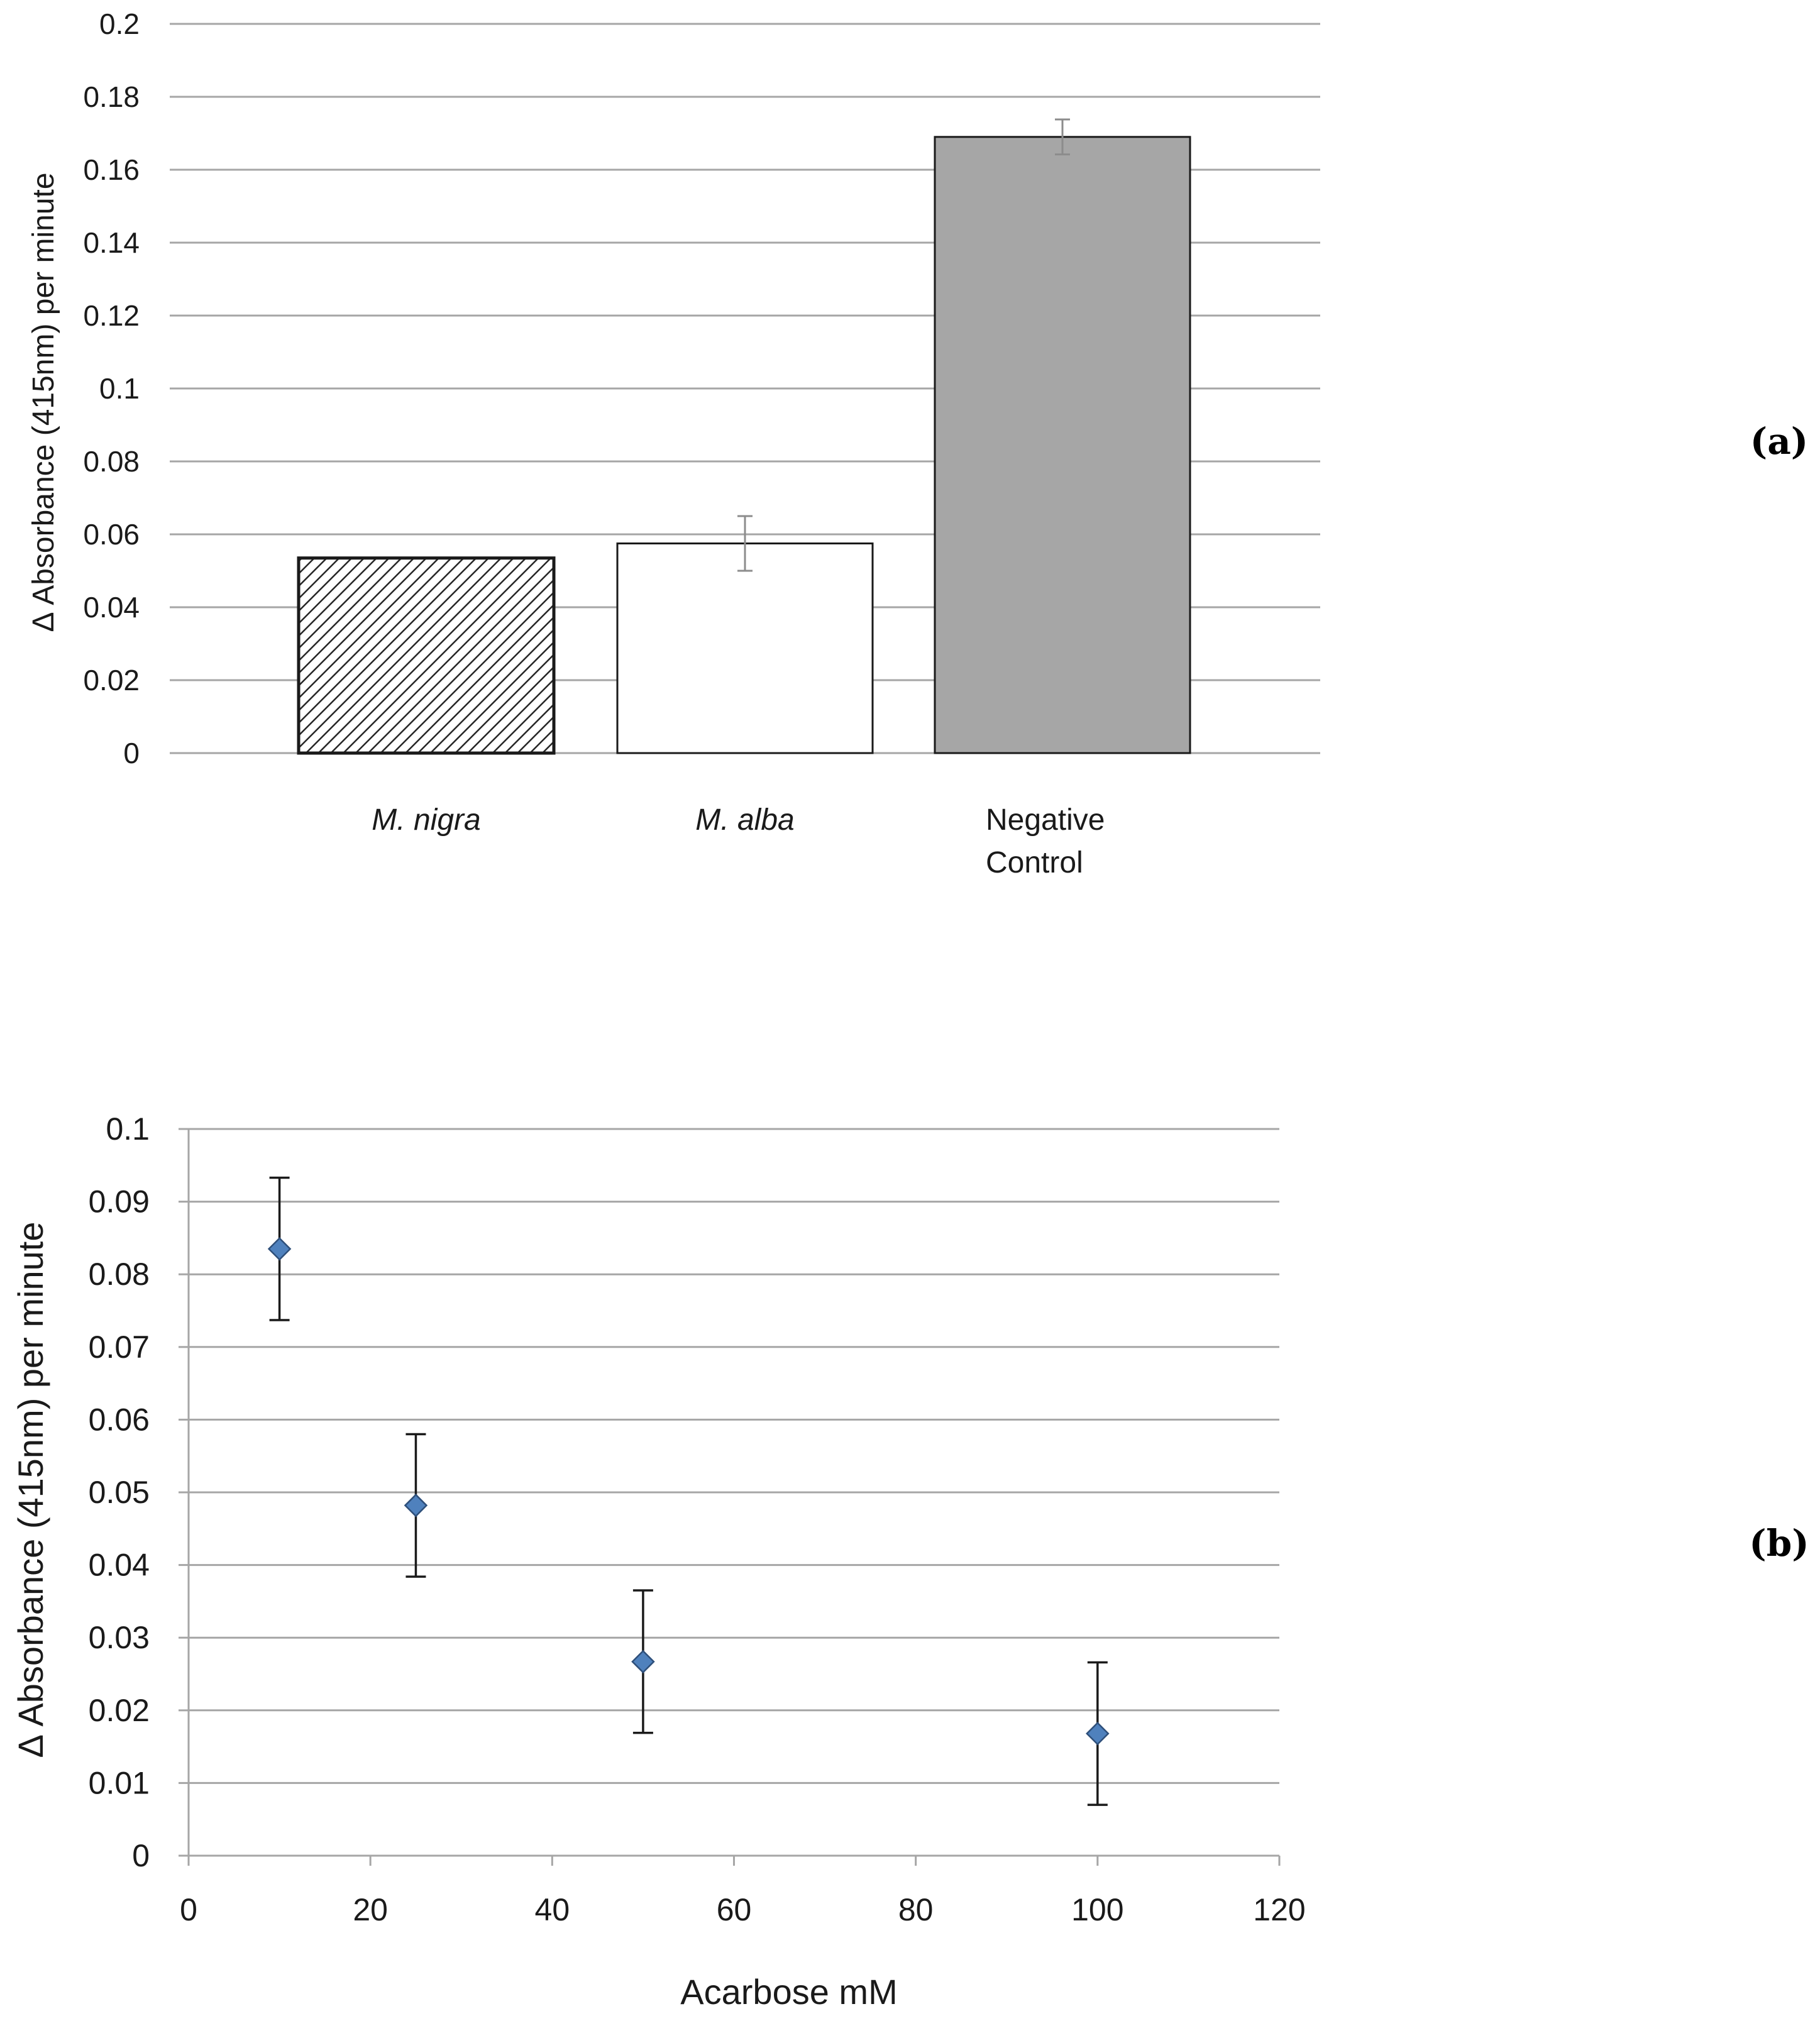 This screenshot has height=2021, width=1820. What do you see at coordinates (744, 820) in the screenshot?
I see `x-category-label: M. alba` at bounding box center [744, 820].